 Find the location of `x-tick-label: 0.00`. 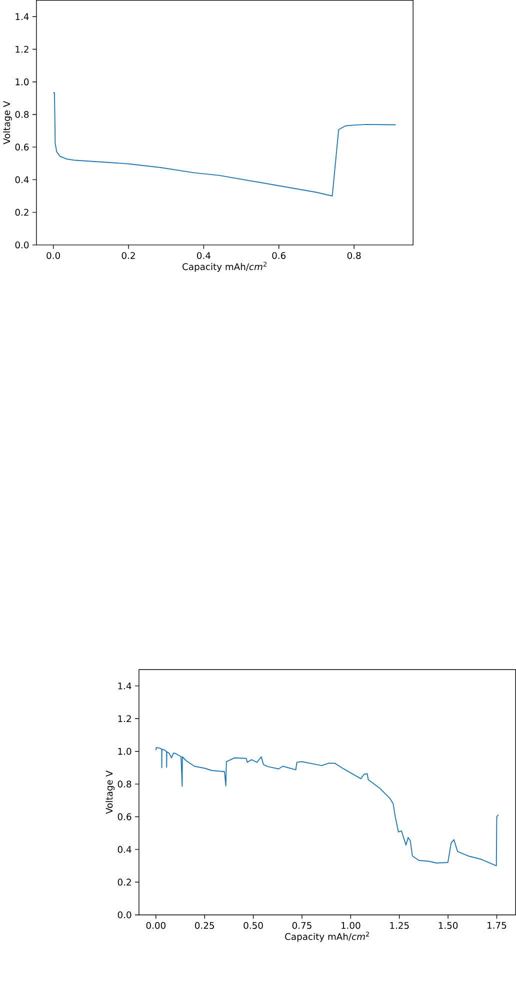

x-tick-label: 0.00 is located at coordinates (156, 925).